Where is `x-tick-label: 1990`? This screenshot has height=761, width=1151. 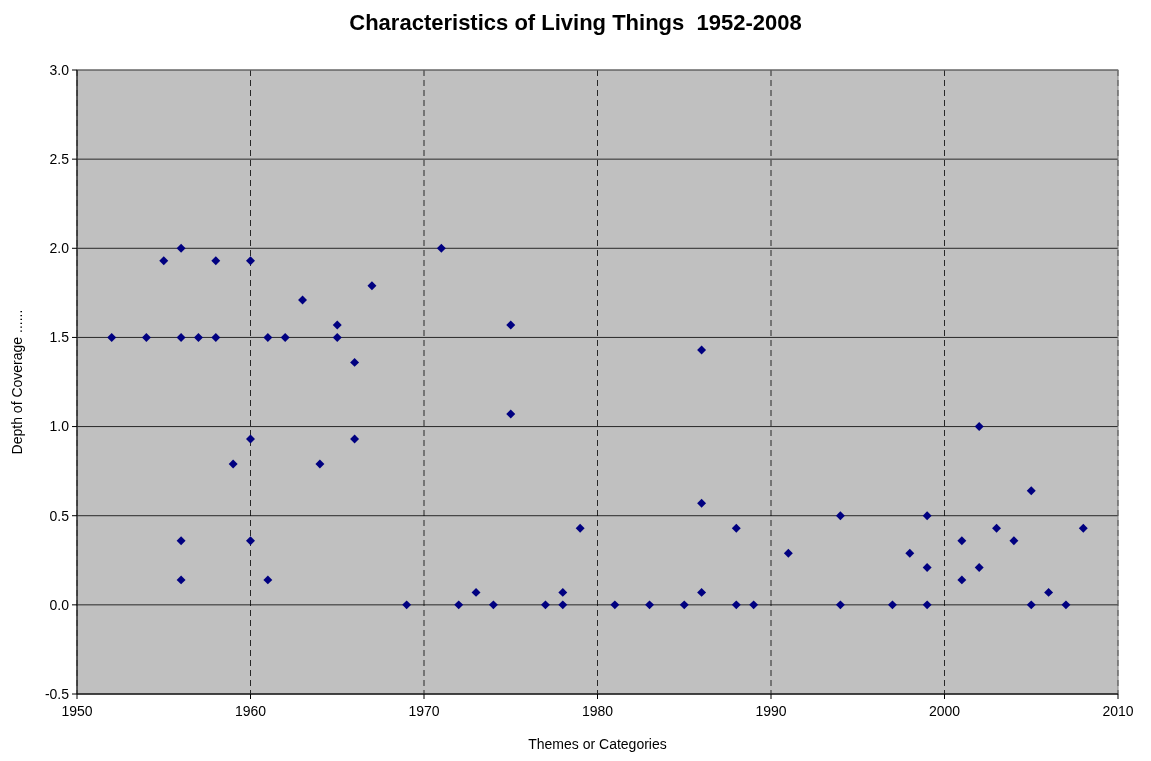
x-tick-label: 1990 is located at coordinates (771, 711).